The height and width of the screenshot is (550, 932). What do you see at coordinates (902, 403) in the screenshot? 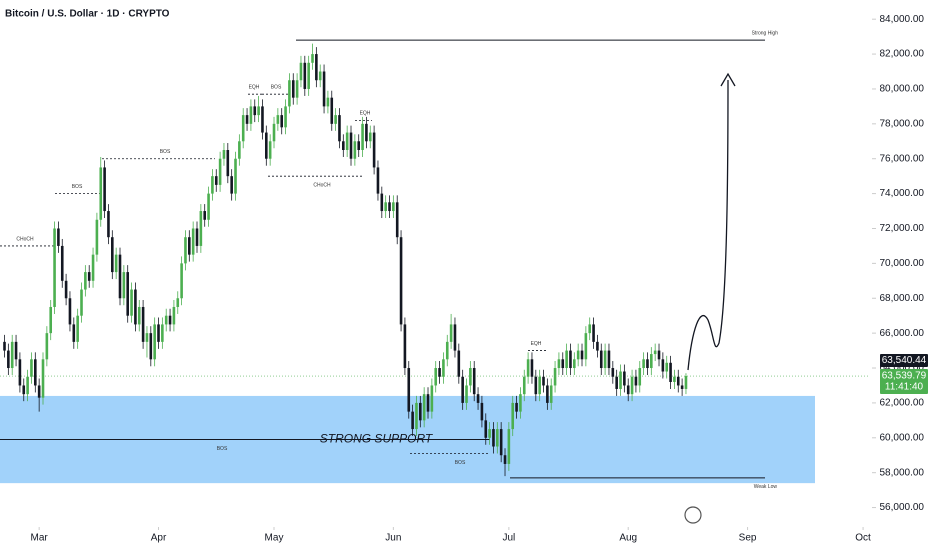
I see `y-tick-label: 62,000.00` at bounding box center [902, 403].